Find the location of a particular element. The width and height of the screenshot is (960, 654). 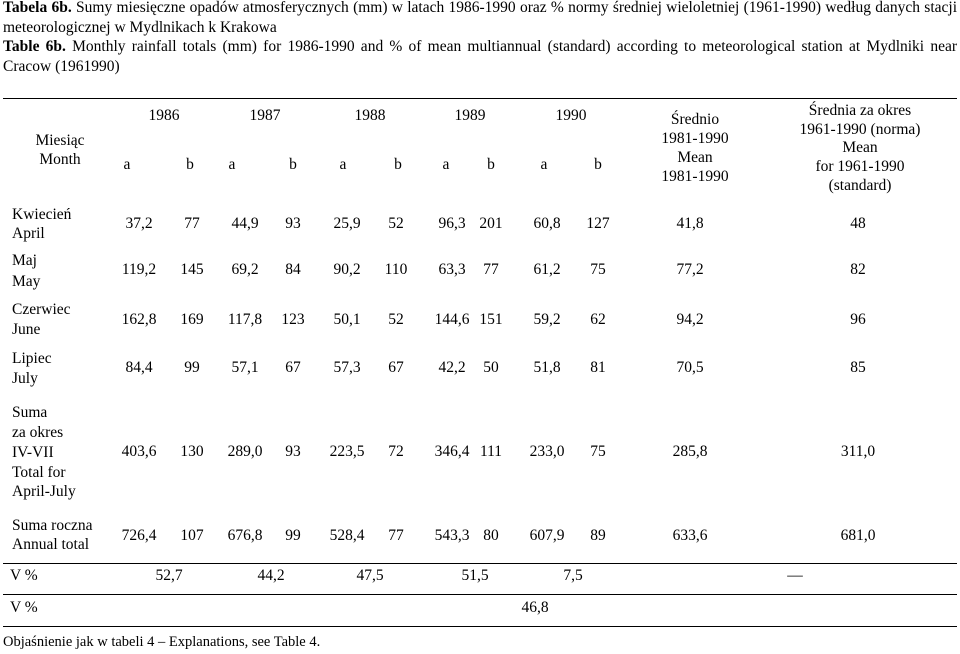

header-standard-3: for 1961-1990 is located at coordinates (860, 166).